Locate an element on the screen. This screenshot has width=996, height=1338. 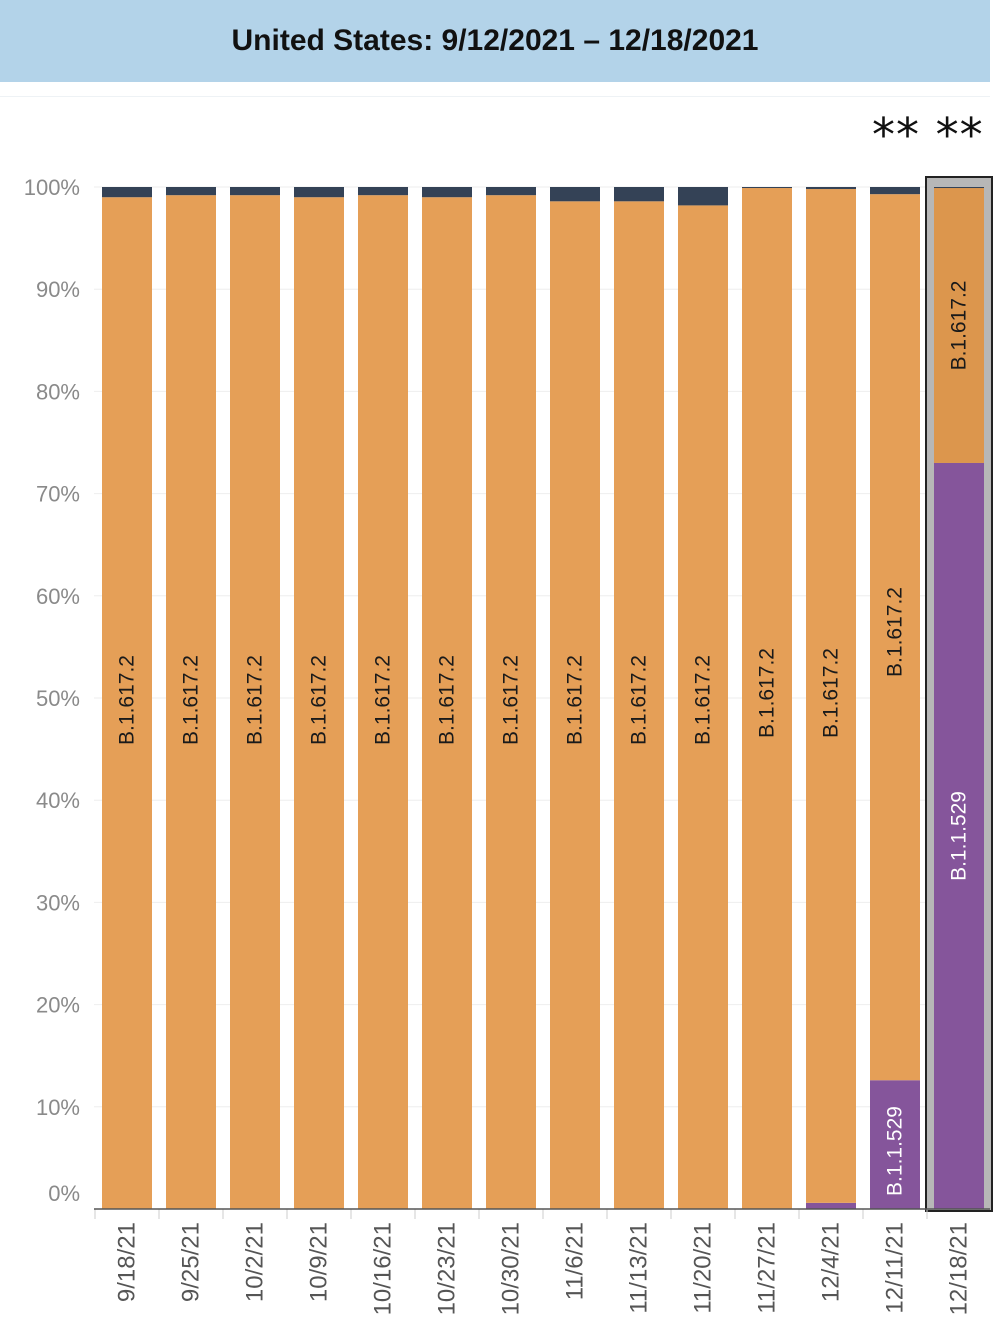
x-tick-label: 11/27/21 is located at coordinates (767, 1268).